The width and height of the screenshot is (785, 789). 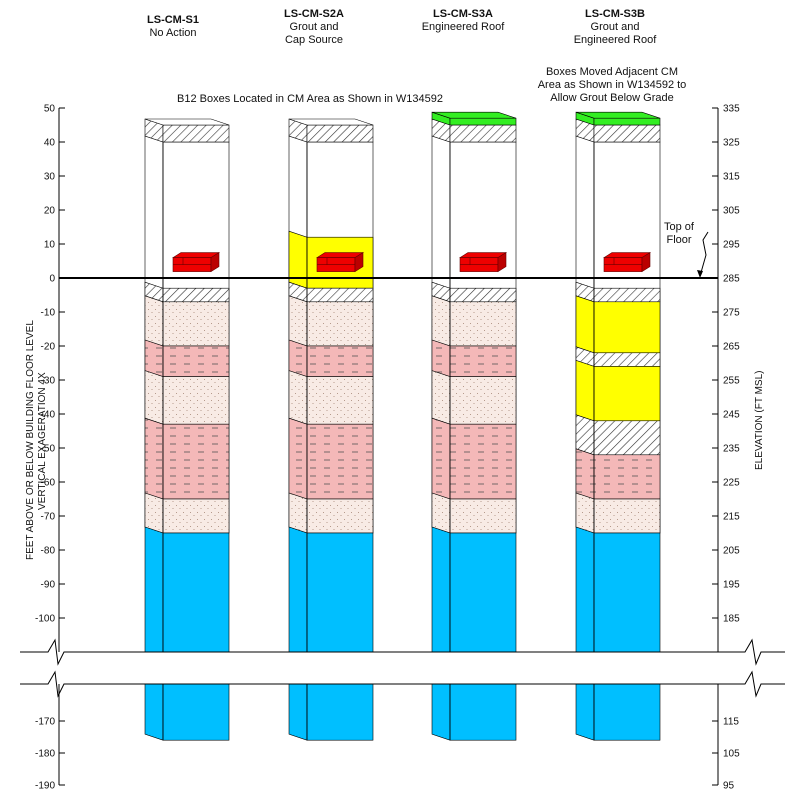 I want to click on column-ls-cm-s3b, so click(x=618, y=426).